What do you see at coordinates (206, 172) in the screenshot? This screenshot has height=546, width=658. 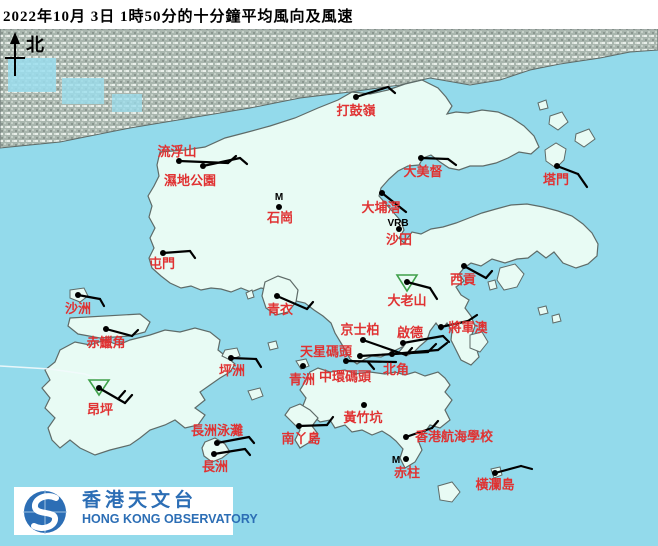 I see `station-group: 濕地公園` at bounding box center [206, 172].